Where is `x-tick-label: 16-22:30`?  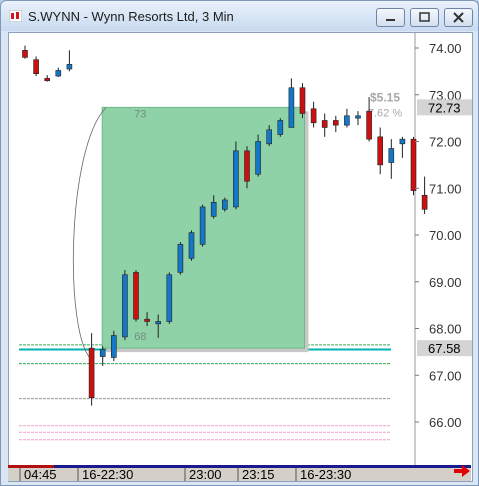
x-tick-label: 16-22:30 is located at coordinates (107, 474).